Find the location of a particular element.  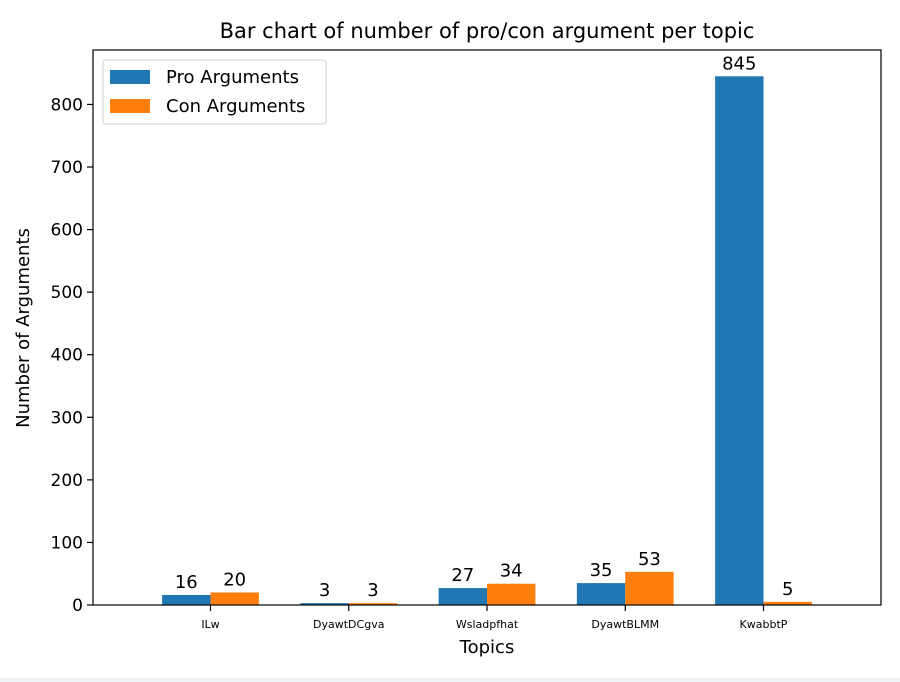

y-tick-label-300: 300 is located at coordinates (67, 418).